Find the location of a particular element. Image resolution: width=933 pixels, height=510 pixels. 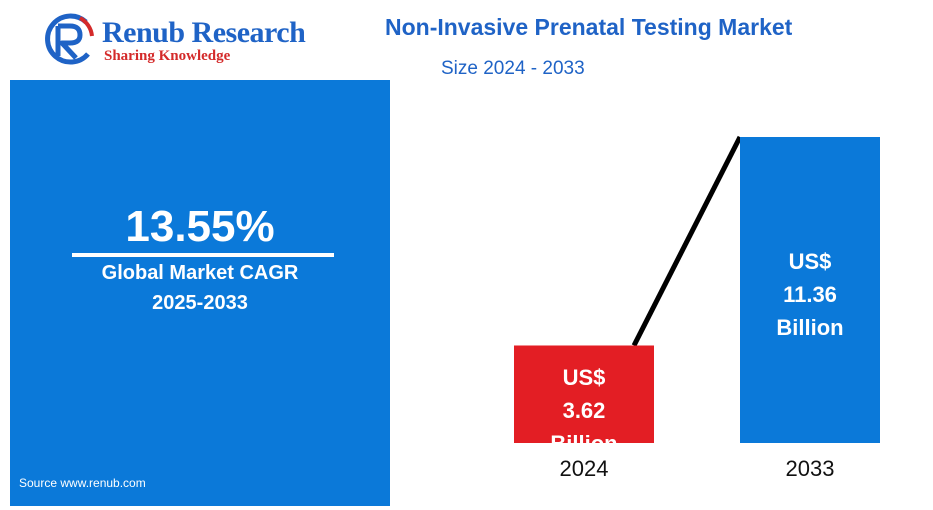

renub-logo-icon is located at coordinates (69, 39).